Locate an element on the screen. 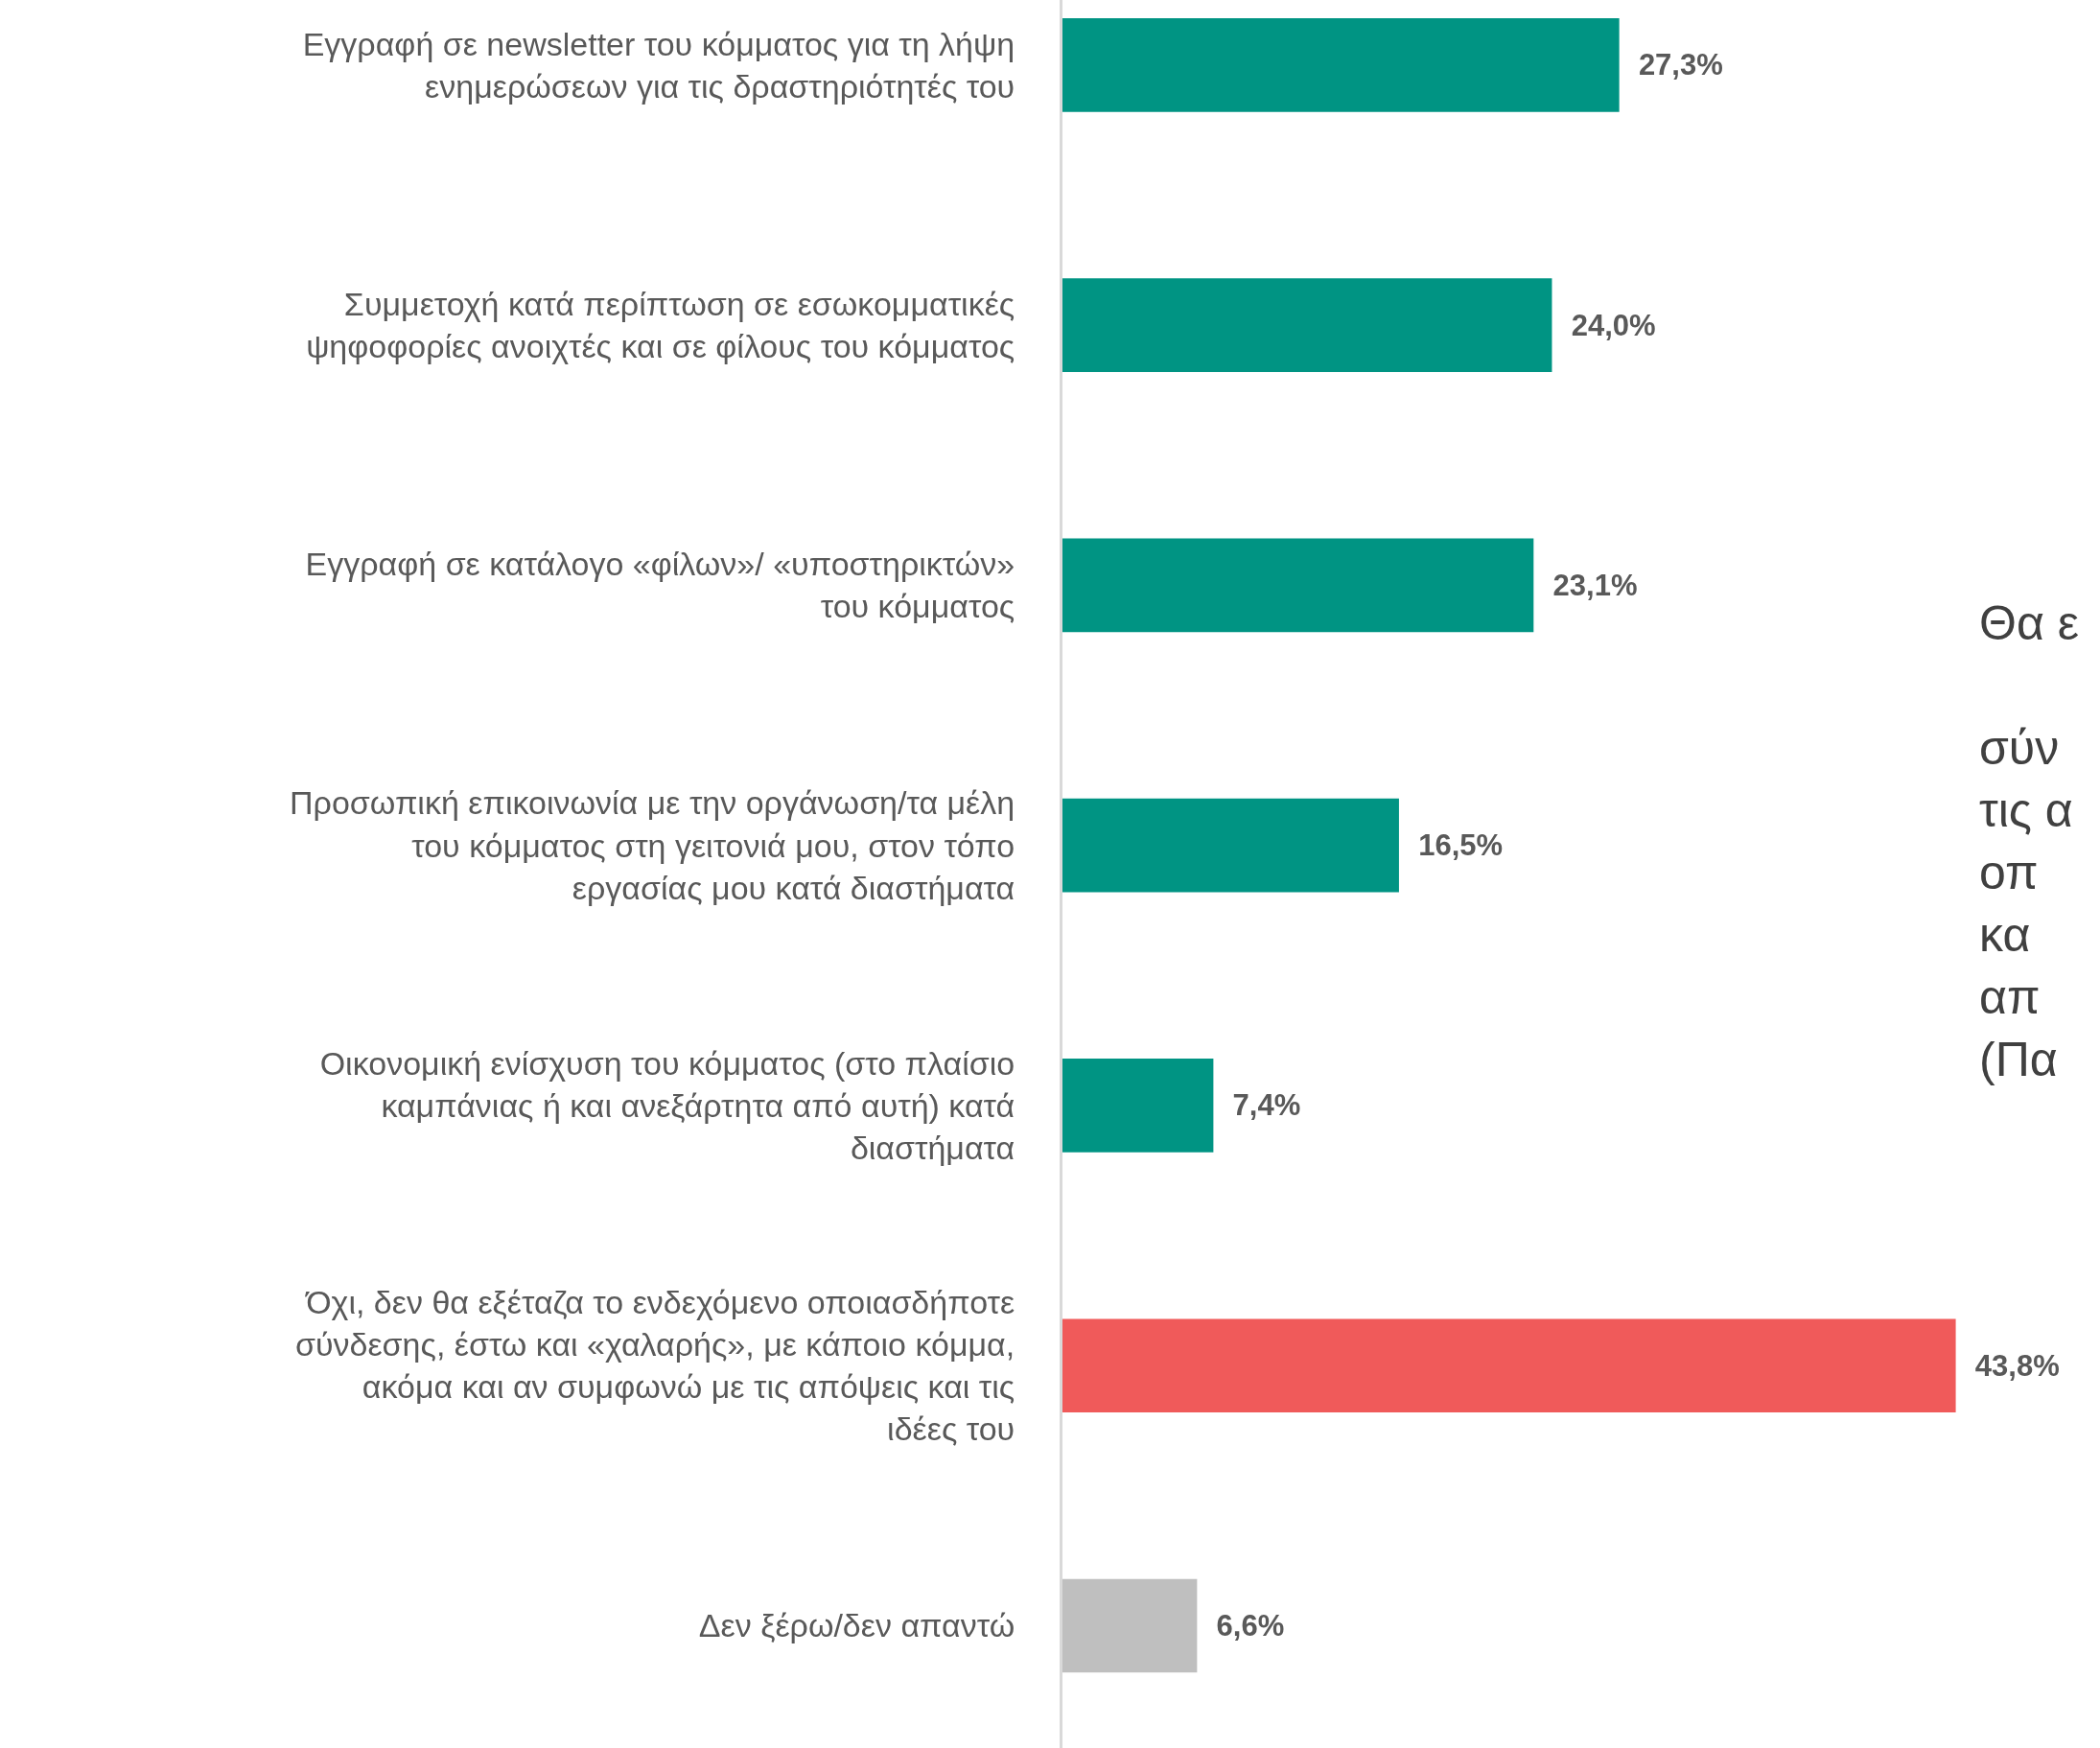 The image size is (2100, 1748). y-tick-label: Προσωπική επικοινωνία με την οργάνωση/τα μέλη του κόμματος στη γειτονιά μου, στον τόπο εργασίας μου κατά διαστήματα is located at coordinates (652, 845).